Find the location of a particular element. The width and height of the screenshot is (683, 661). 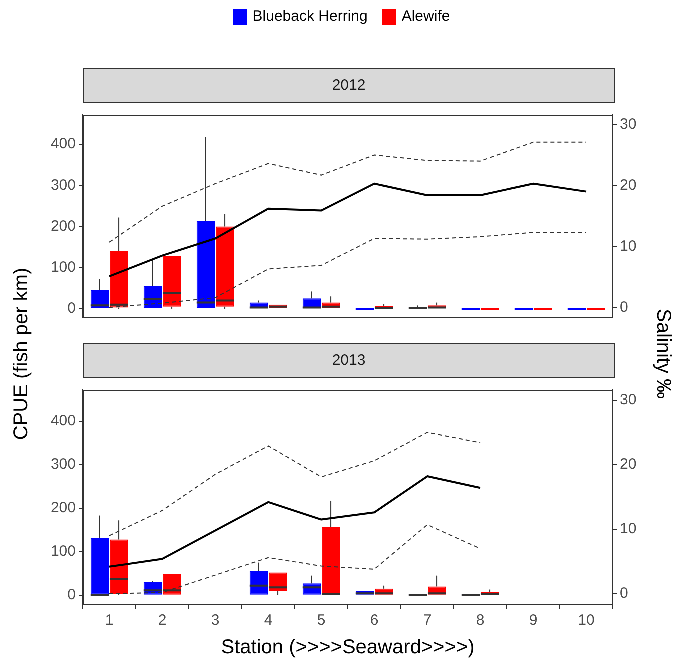

x-tick-label: 10 is located at coordinates (586, 621).